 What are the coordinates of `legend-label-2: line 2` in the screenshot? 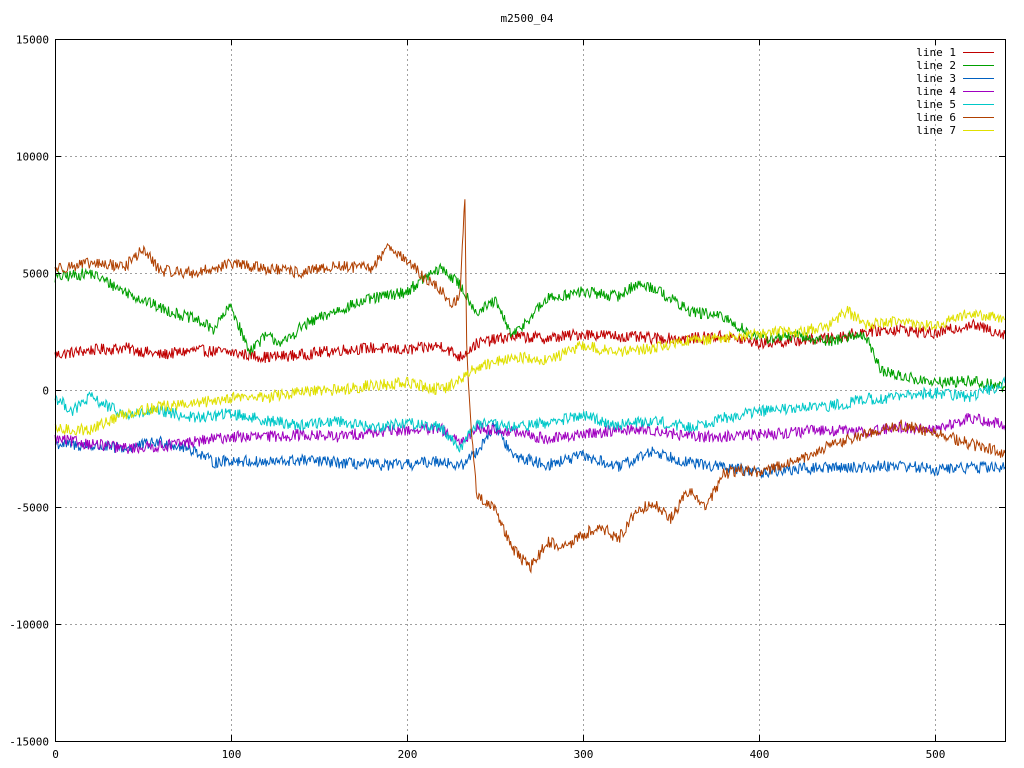 It's located at (936, 65).